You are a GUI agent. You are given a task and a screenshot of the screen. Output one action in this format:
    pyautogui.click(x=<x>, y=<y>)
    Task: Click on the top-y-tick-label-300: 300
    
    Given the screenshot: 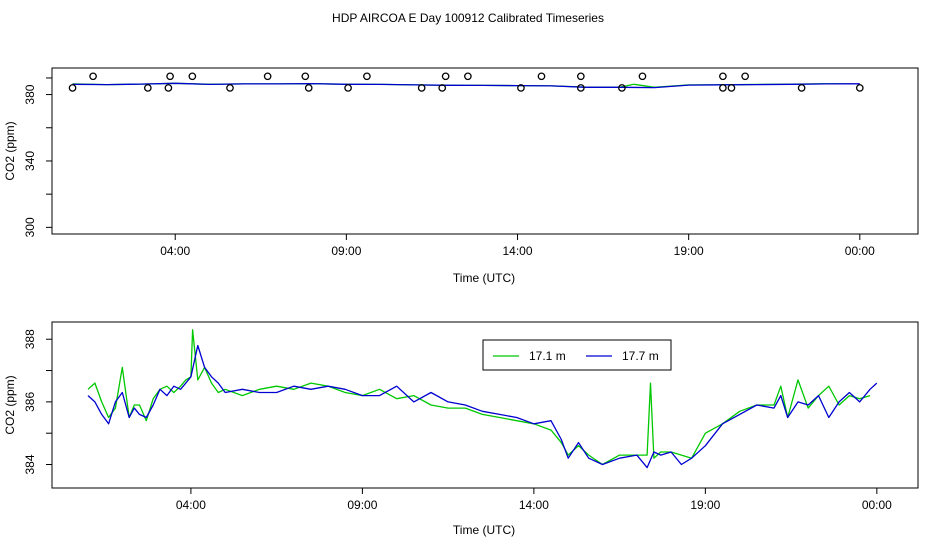 What is the action you would take?
    pyautogui.click(x=30, y=227)
    